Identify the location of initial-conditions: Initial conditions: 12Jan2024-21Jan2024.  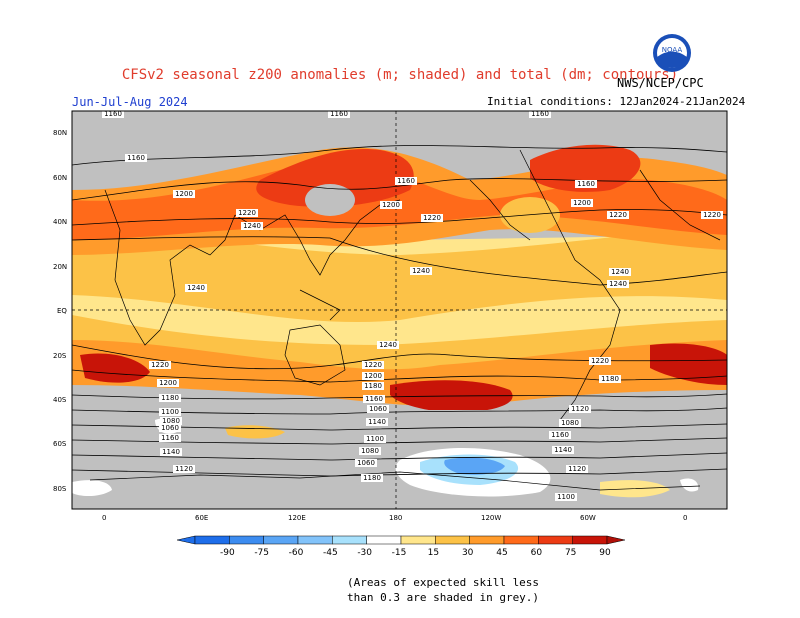
(616, 101).